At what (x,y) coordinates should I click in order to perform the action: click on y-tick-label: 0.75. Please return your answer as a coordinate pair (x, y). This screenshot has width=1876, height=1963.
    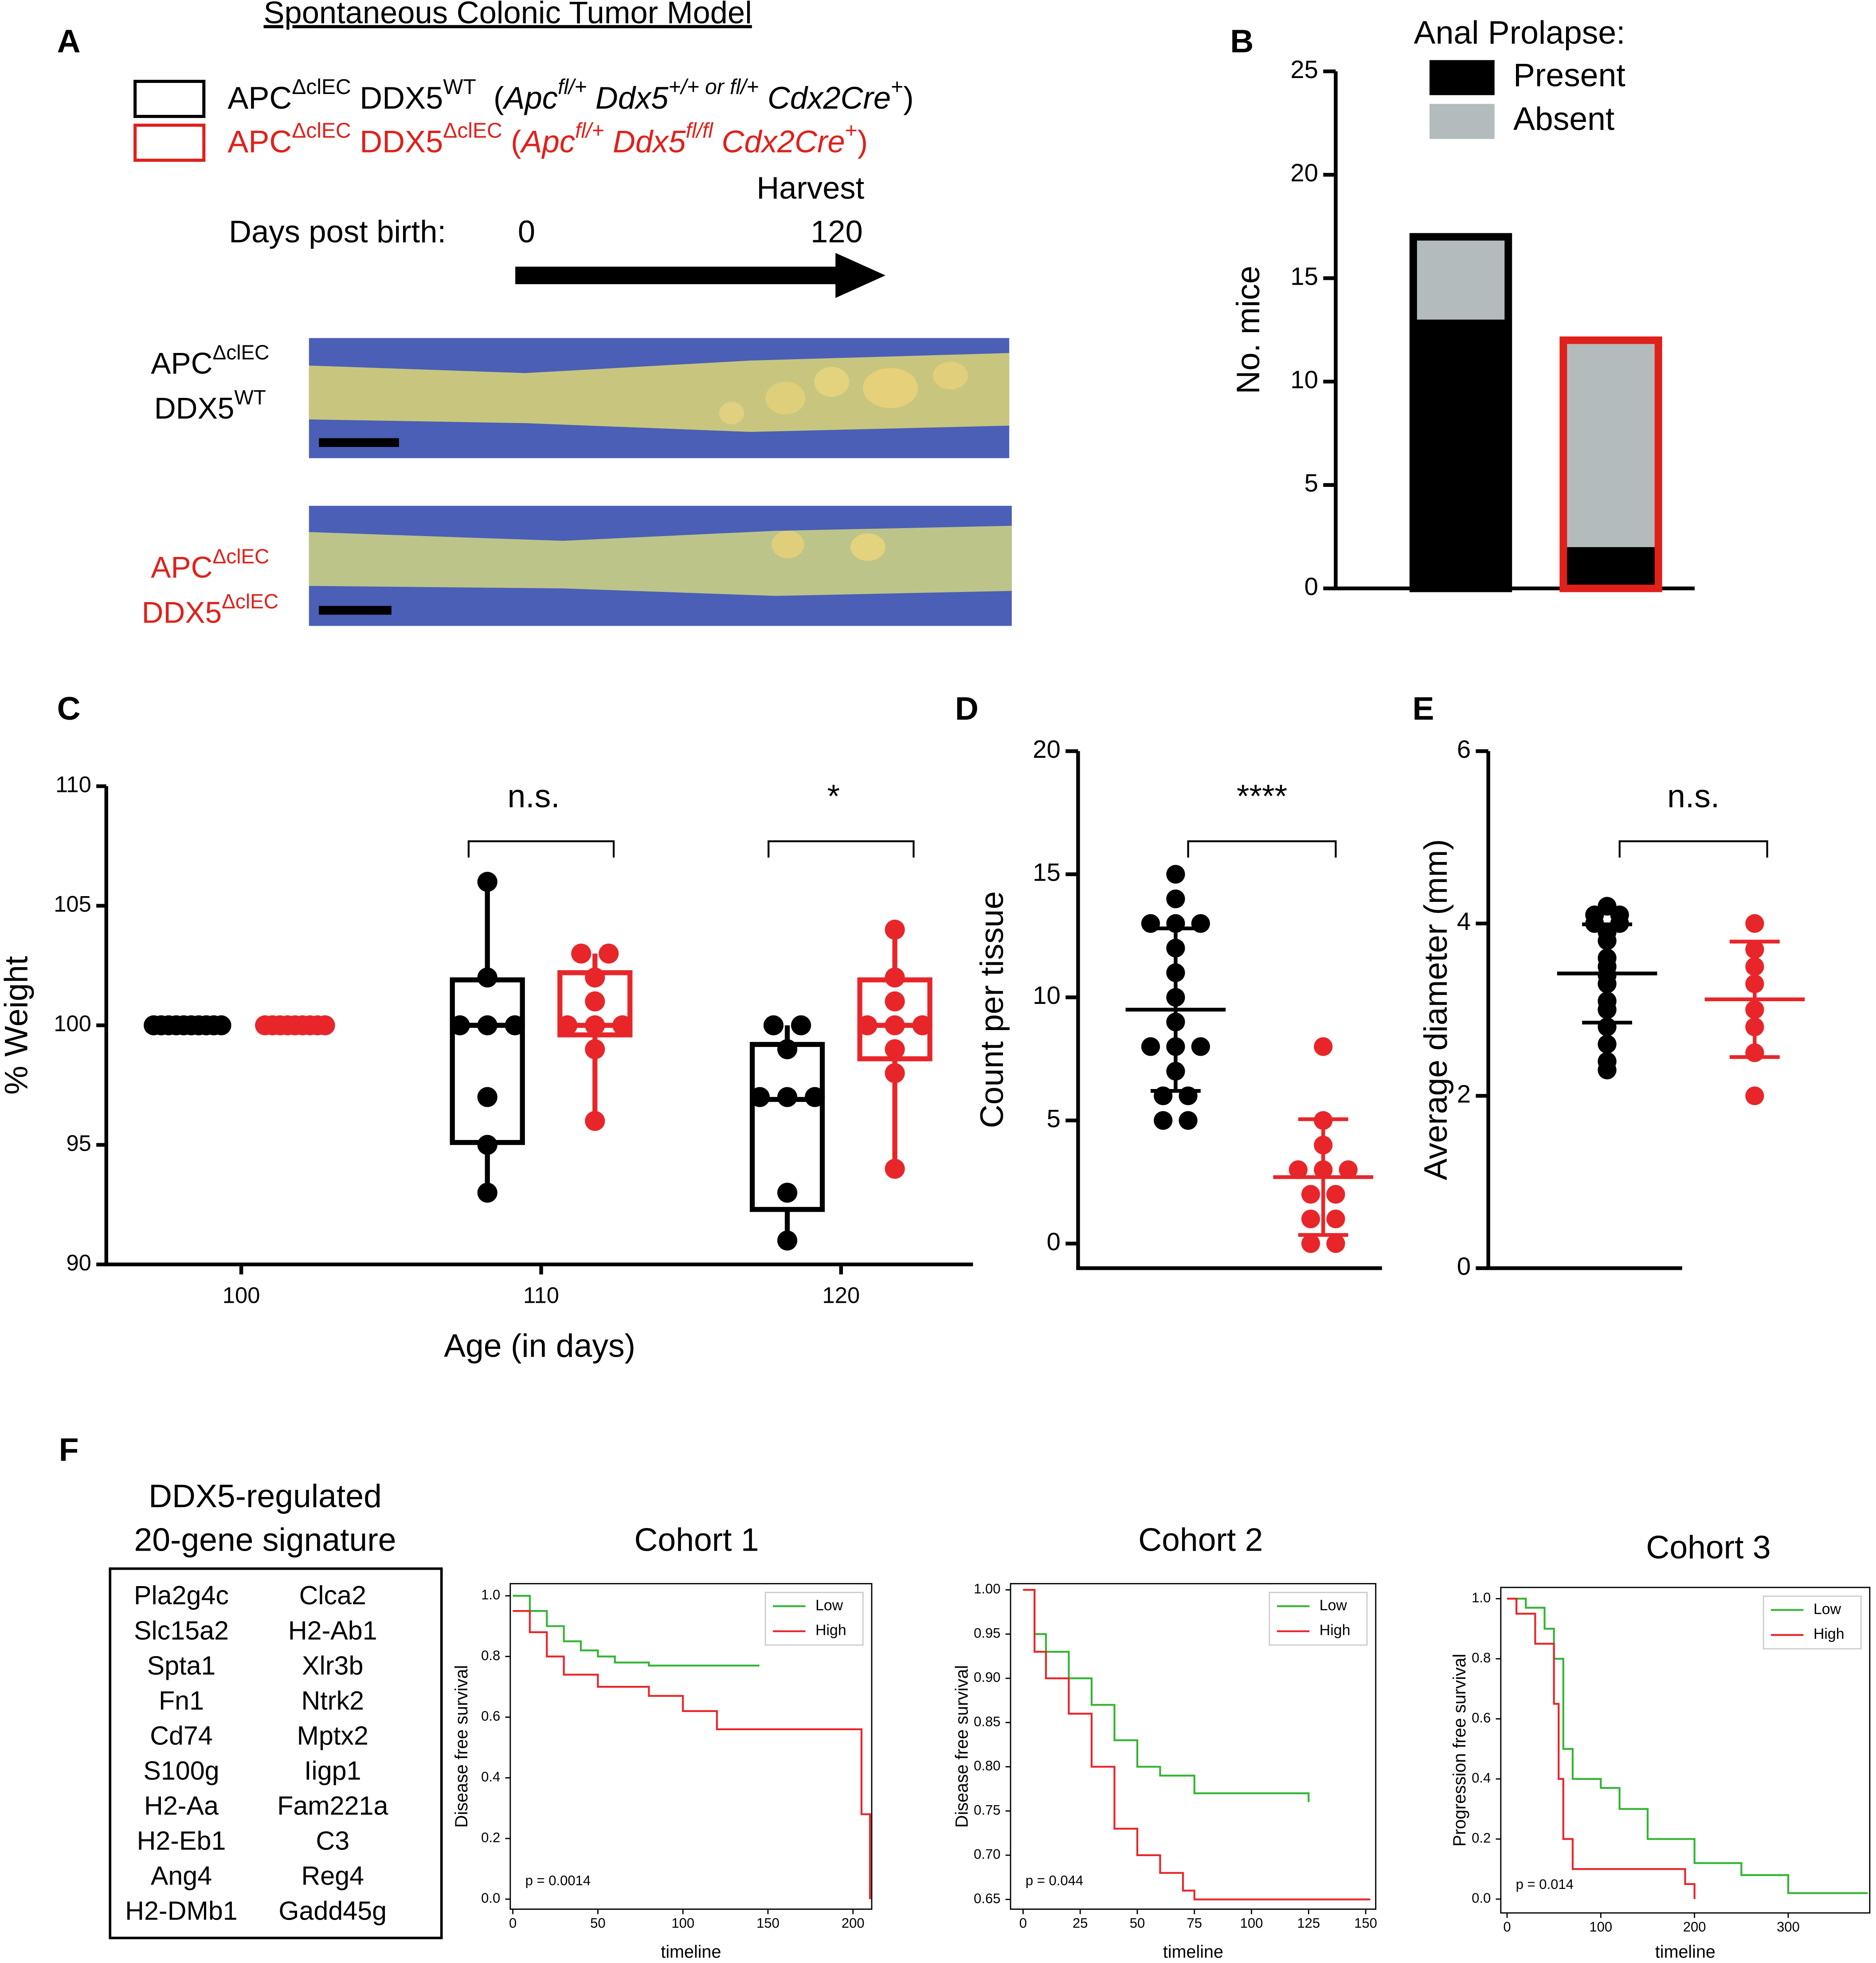
    Looking at the image, I should click on (987, 1810).